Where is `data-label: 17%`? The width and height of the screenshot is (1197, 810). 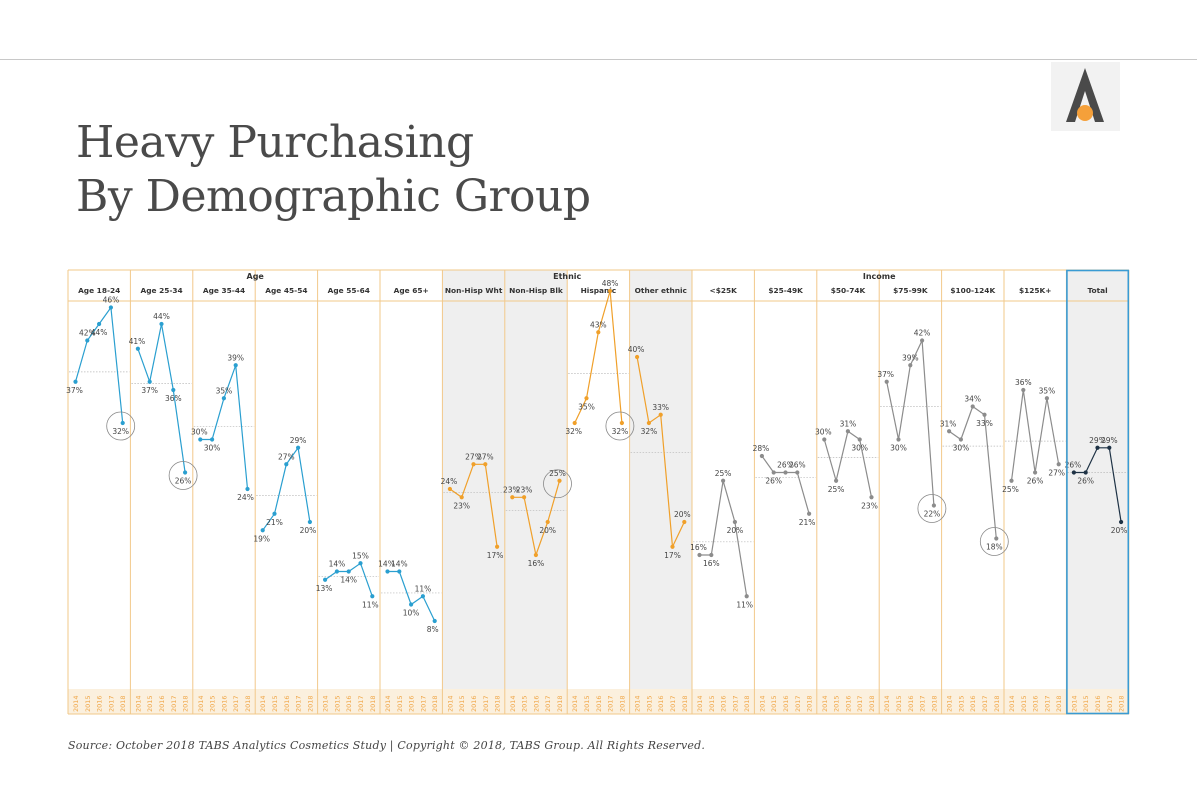
data-label: 17% is located at coordinates (495, 555).